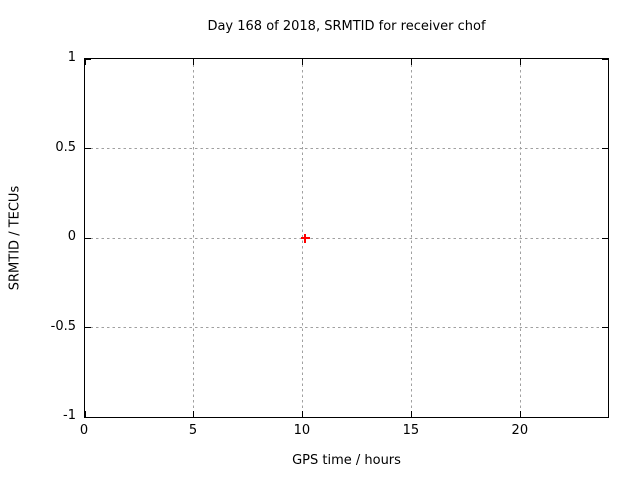  Describe the element at coordinates (302, 430) in the screenshot. I see `x-tick-label: 10` at that location.